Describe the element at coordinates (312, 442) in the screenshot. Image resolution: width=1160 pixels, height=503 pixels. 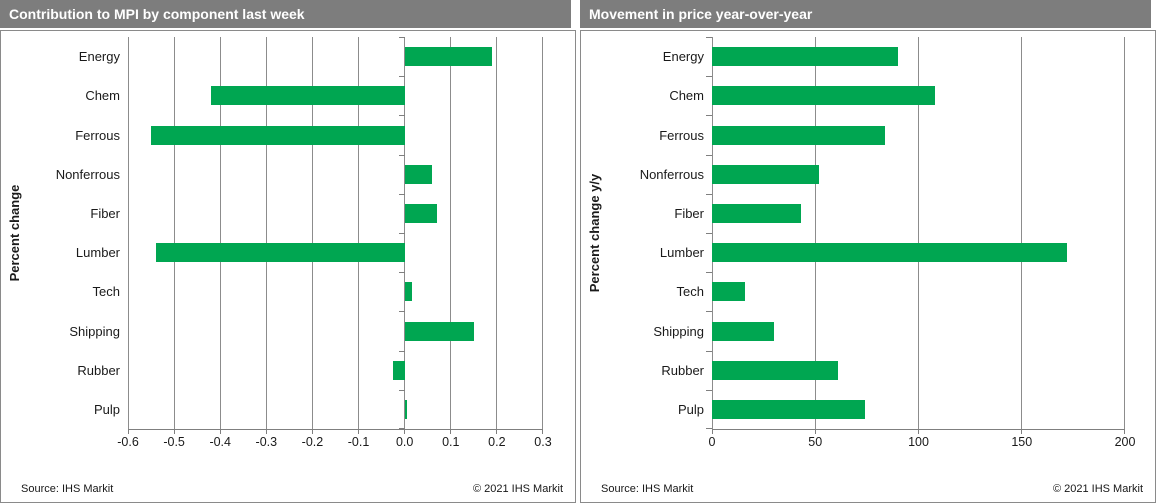
I see `x-tick-label: -0.2` at that location.